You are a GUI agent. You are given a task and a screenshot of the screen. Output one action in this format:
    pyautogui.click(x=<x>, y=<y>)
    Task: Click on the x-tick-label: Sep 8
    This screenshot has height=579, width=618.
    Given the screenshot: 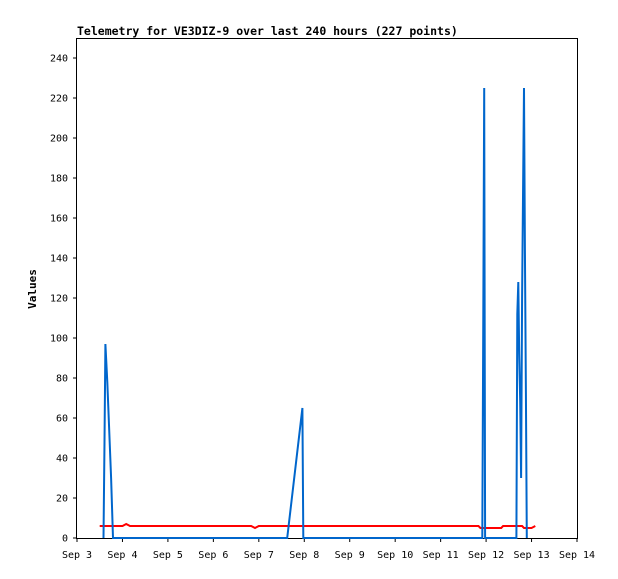 What is the action you would take?
    pyautogui.click(x=304, y=555)
    